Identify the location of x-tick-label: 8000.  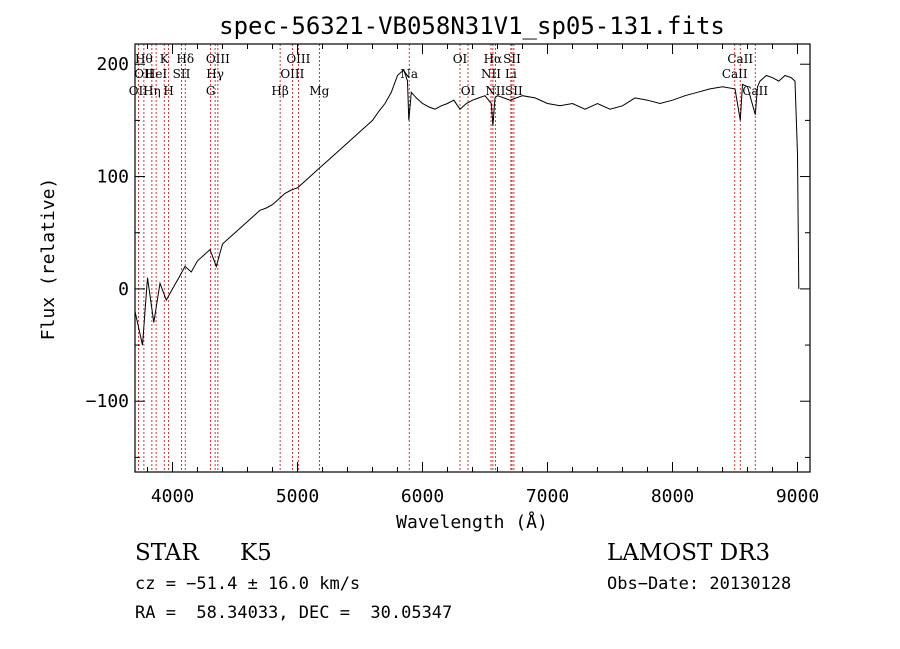
(672, 496).